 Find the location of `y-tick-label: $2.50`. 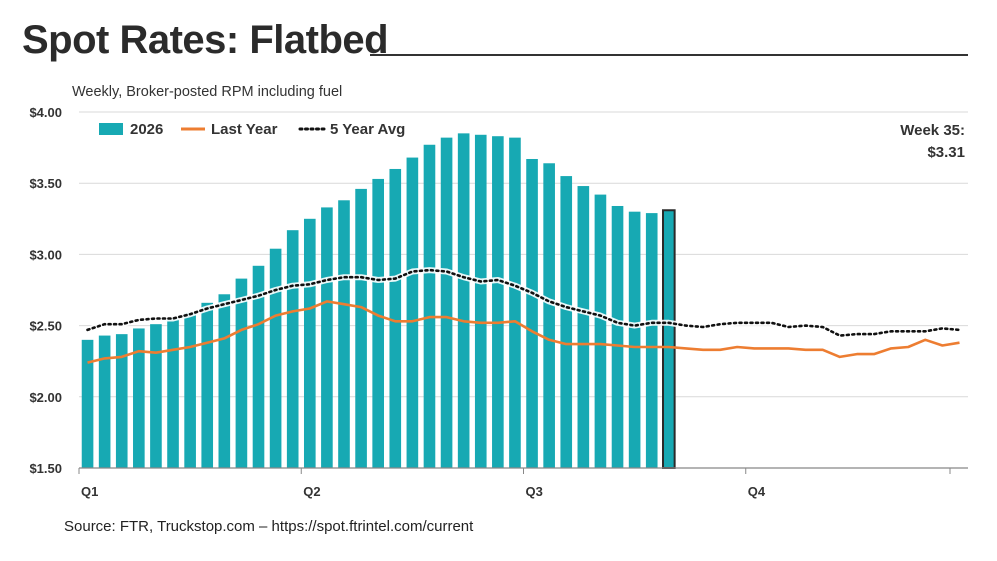

y-tick-label: $2.50 is located at coordinates (45, 326).